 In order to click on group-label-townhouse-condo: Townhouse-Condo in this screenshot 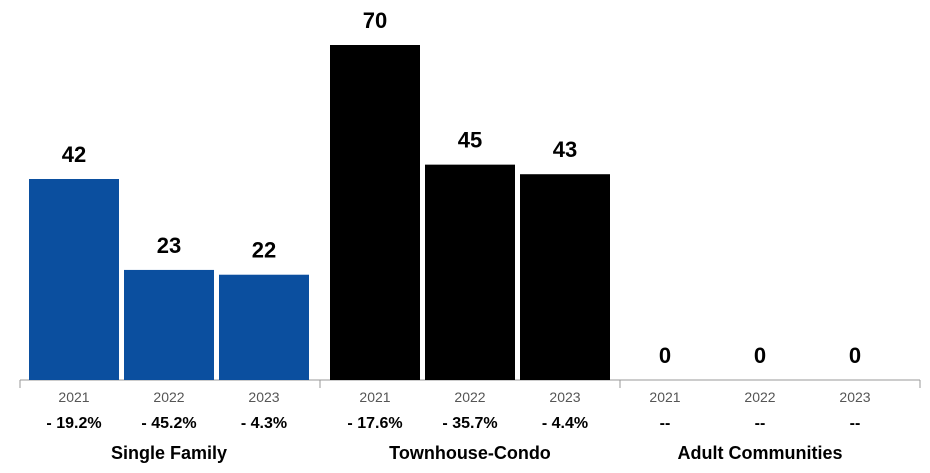, I will do `click(470, 453)`.